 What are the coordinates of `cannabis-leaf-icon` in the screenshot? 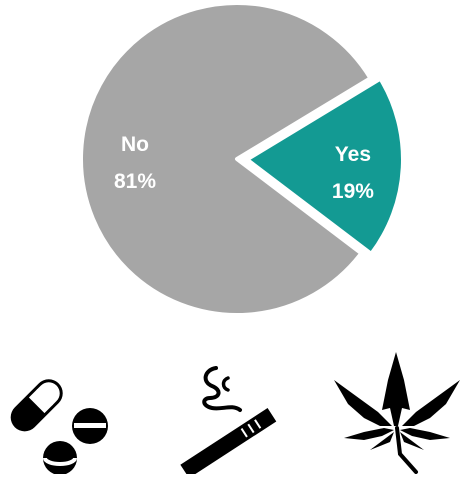 It's located at (397, 412).